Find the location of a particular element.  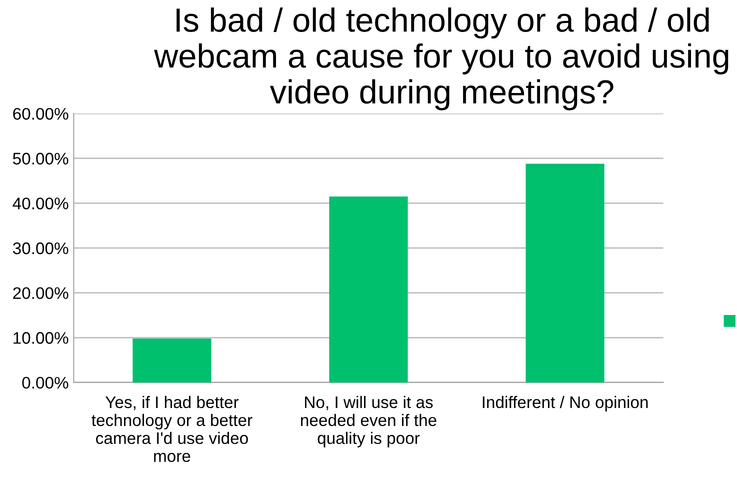

y-tick-label: 20.00% is located at coordinates (40, 293).